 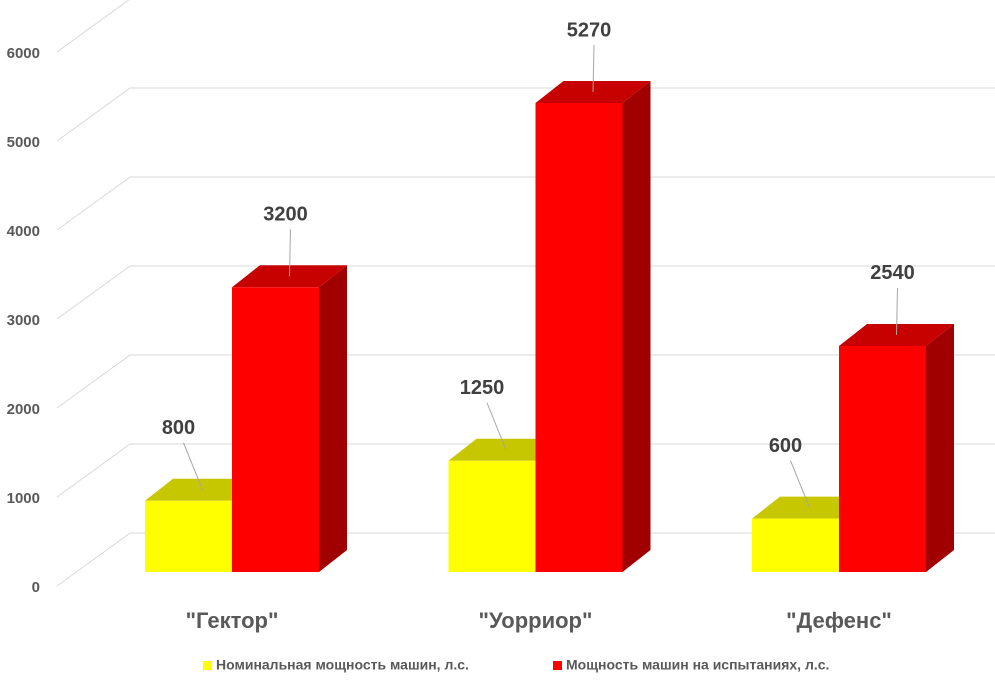 What do you see at coordinates (23, 231) in the screenshot?
I see `y-tick-label: 4000` at bounding box center [23, 231].